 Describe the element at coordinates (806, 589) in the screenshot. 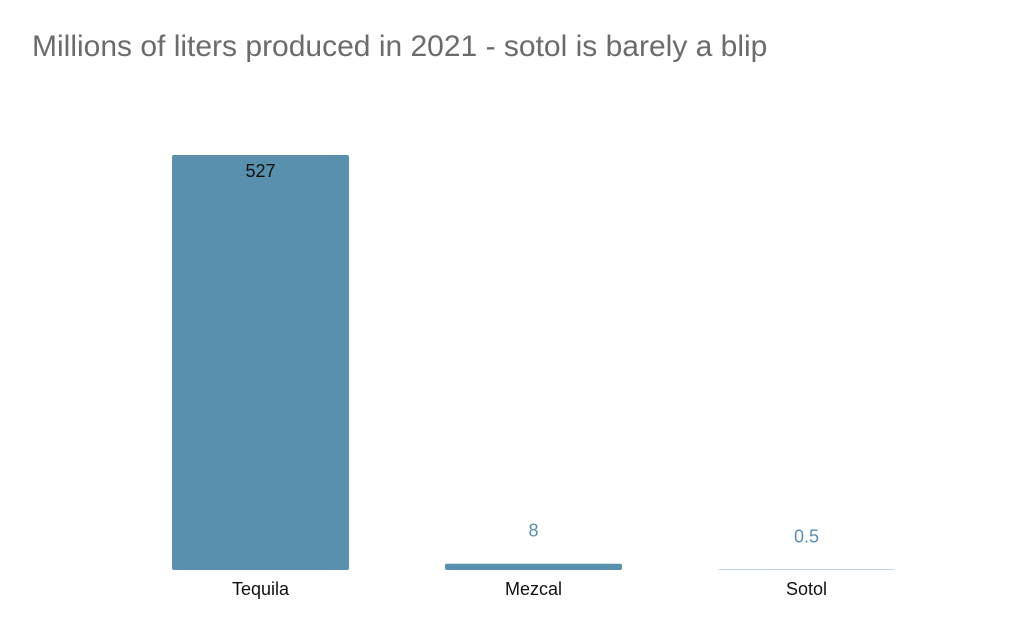

I see `x-tick-label: Sotol` at that location.